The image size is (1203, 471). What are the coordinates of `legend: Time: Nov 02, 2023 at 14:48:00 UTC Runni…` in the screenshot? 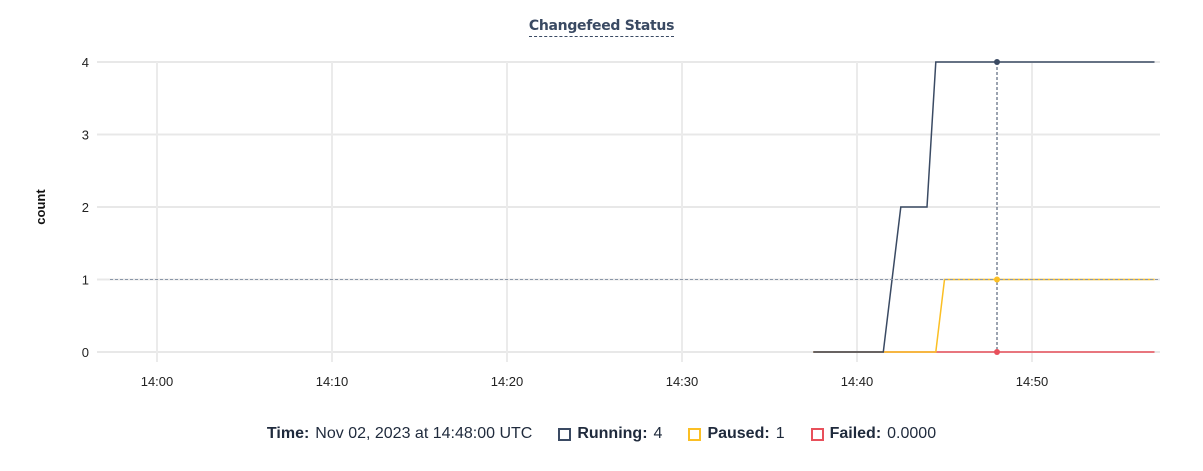 It's located at (601, 434).